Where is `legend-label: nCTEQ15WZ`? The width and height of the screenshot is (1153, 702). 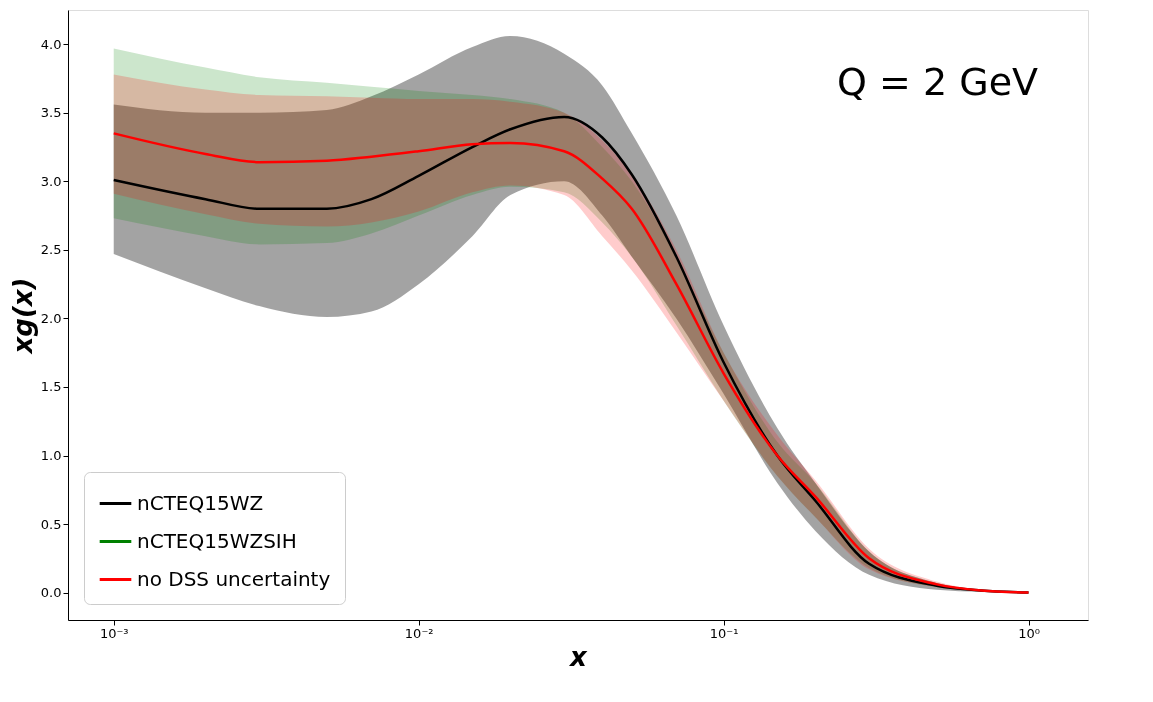 legend-label: nCTEQ15WZ is located at coordinates (200, 502).